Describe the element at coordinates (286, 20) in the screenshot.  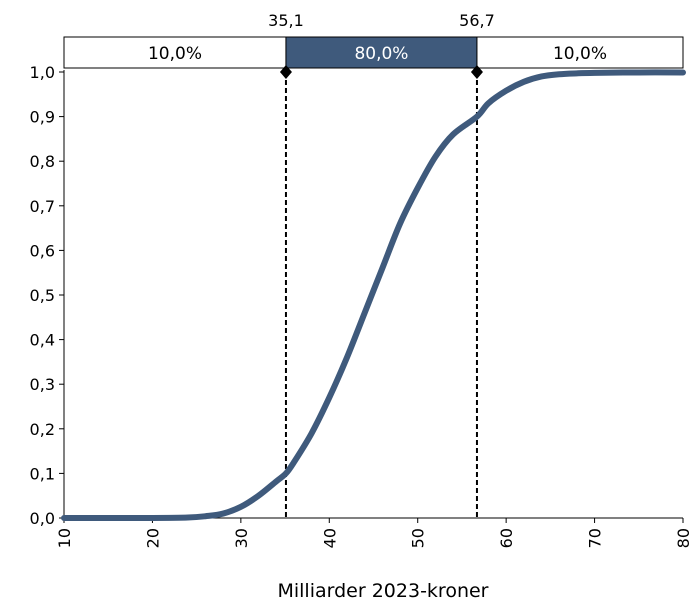
I see `marker-value-label-0: 35,1` at that location.